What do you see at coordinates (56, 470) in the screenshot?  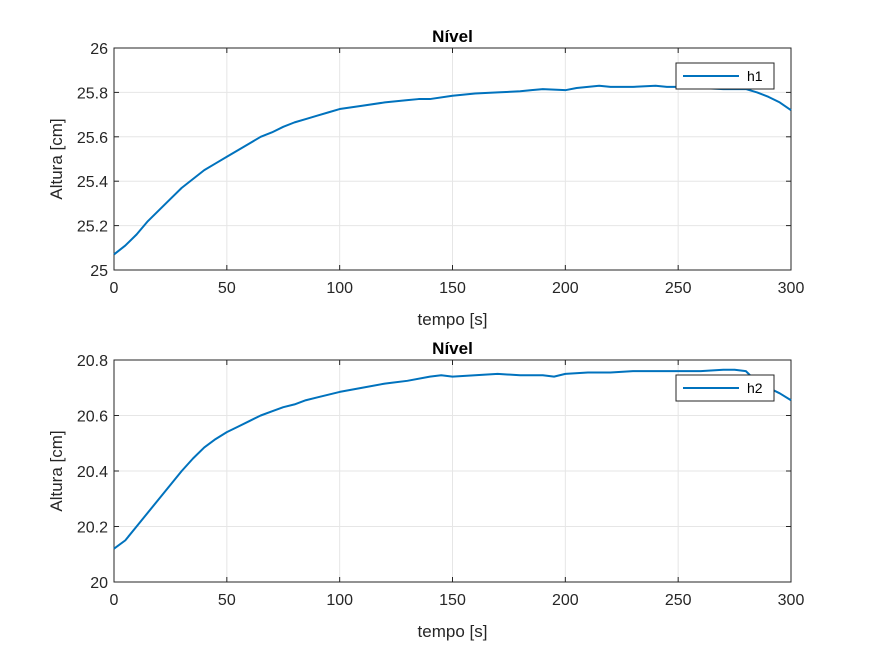 I see `chart2-y-axis-label: Altura [cm]` at bounding box center [56, 470].